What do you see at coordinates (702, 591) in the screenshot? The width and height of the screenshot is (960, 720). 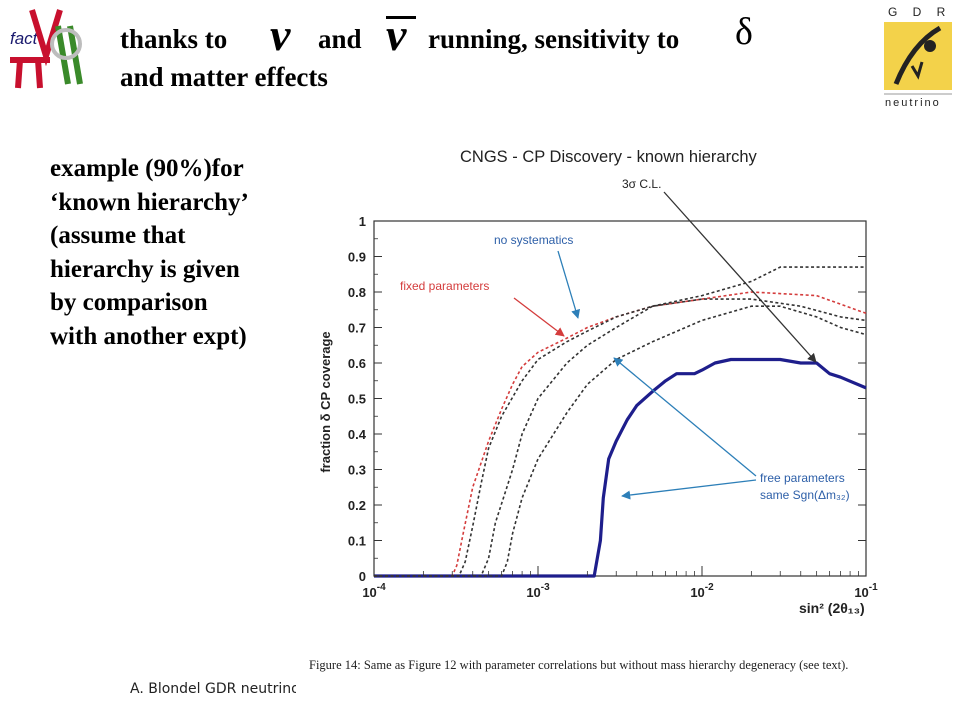 I see `x-tick-label: 10⁻²` at bounding box center [702, 591].